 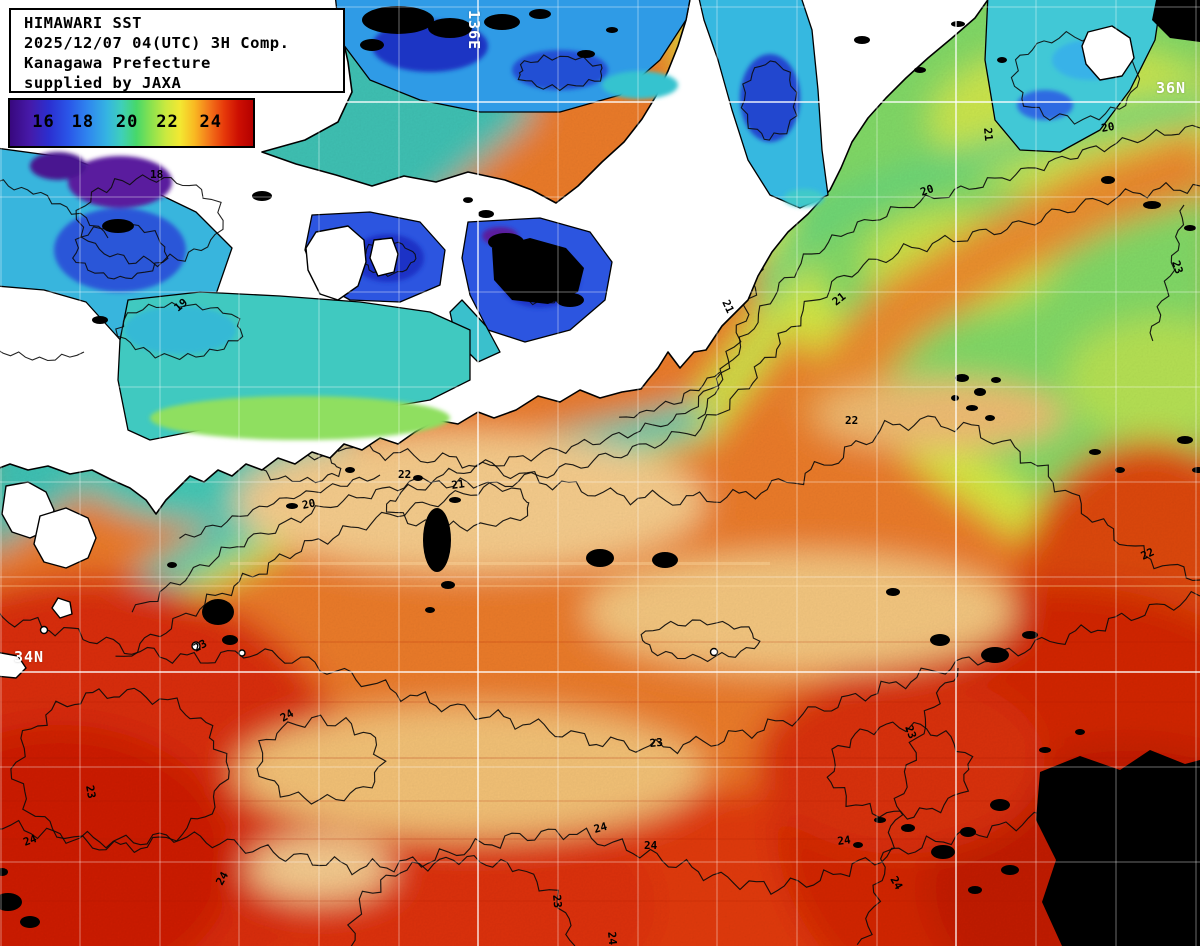 What do you see at coordinates (474, 30) in the screenshot?
I see `meridian-label-136e: 136E` at bounding box center [474, 30].